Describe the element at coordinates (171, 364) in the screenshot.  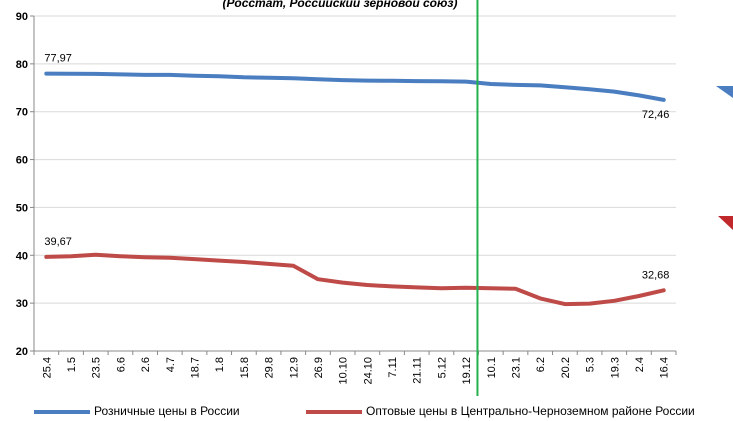
I see `x-tick-label: 4.7` at that location.